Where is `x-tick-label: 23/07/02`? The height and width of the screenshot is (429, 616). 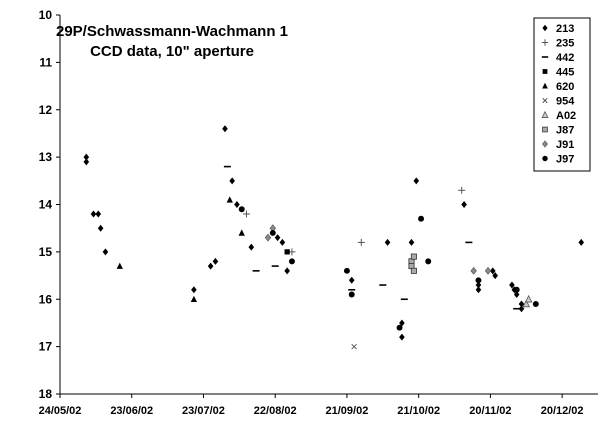 x-tick-label: 23/07/02 is located at coordinates (203, 411).